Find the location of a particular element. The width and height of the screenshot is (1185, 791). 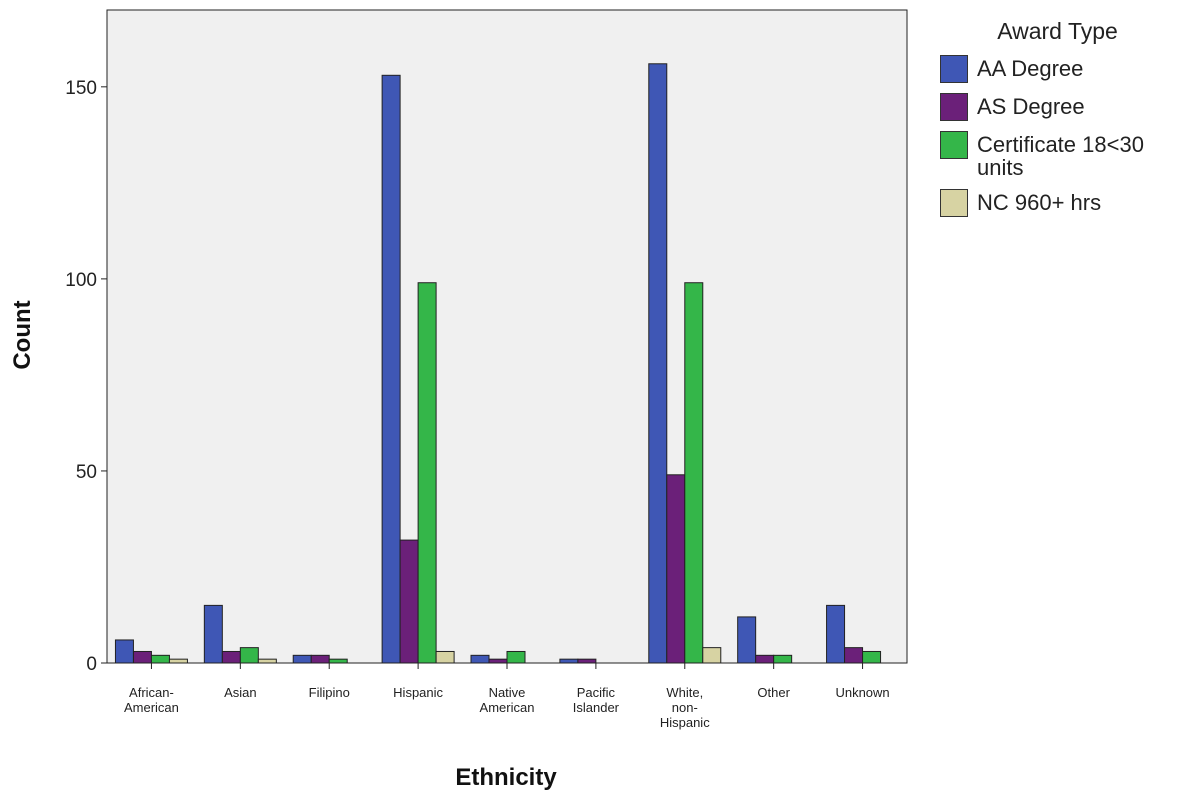

y-tick-label: 150 is located at coordinates (81, 88).